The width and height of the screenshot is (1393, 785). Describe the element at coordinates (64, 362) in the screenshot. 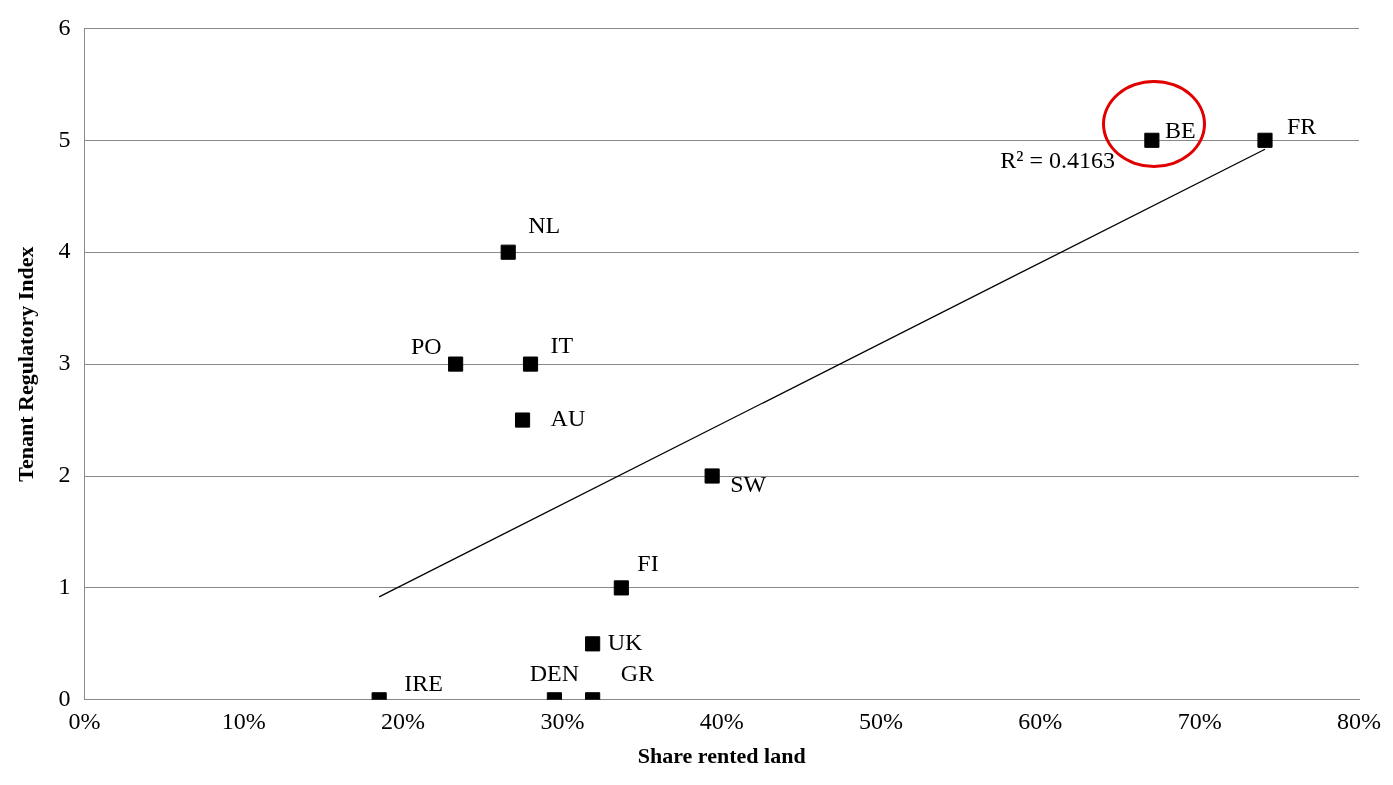

I see `y-tick-label: 3` at that location.